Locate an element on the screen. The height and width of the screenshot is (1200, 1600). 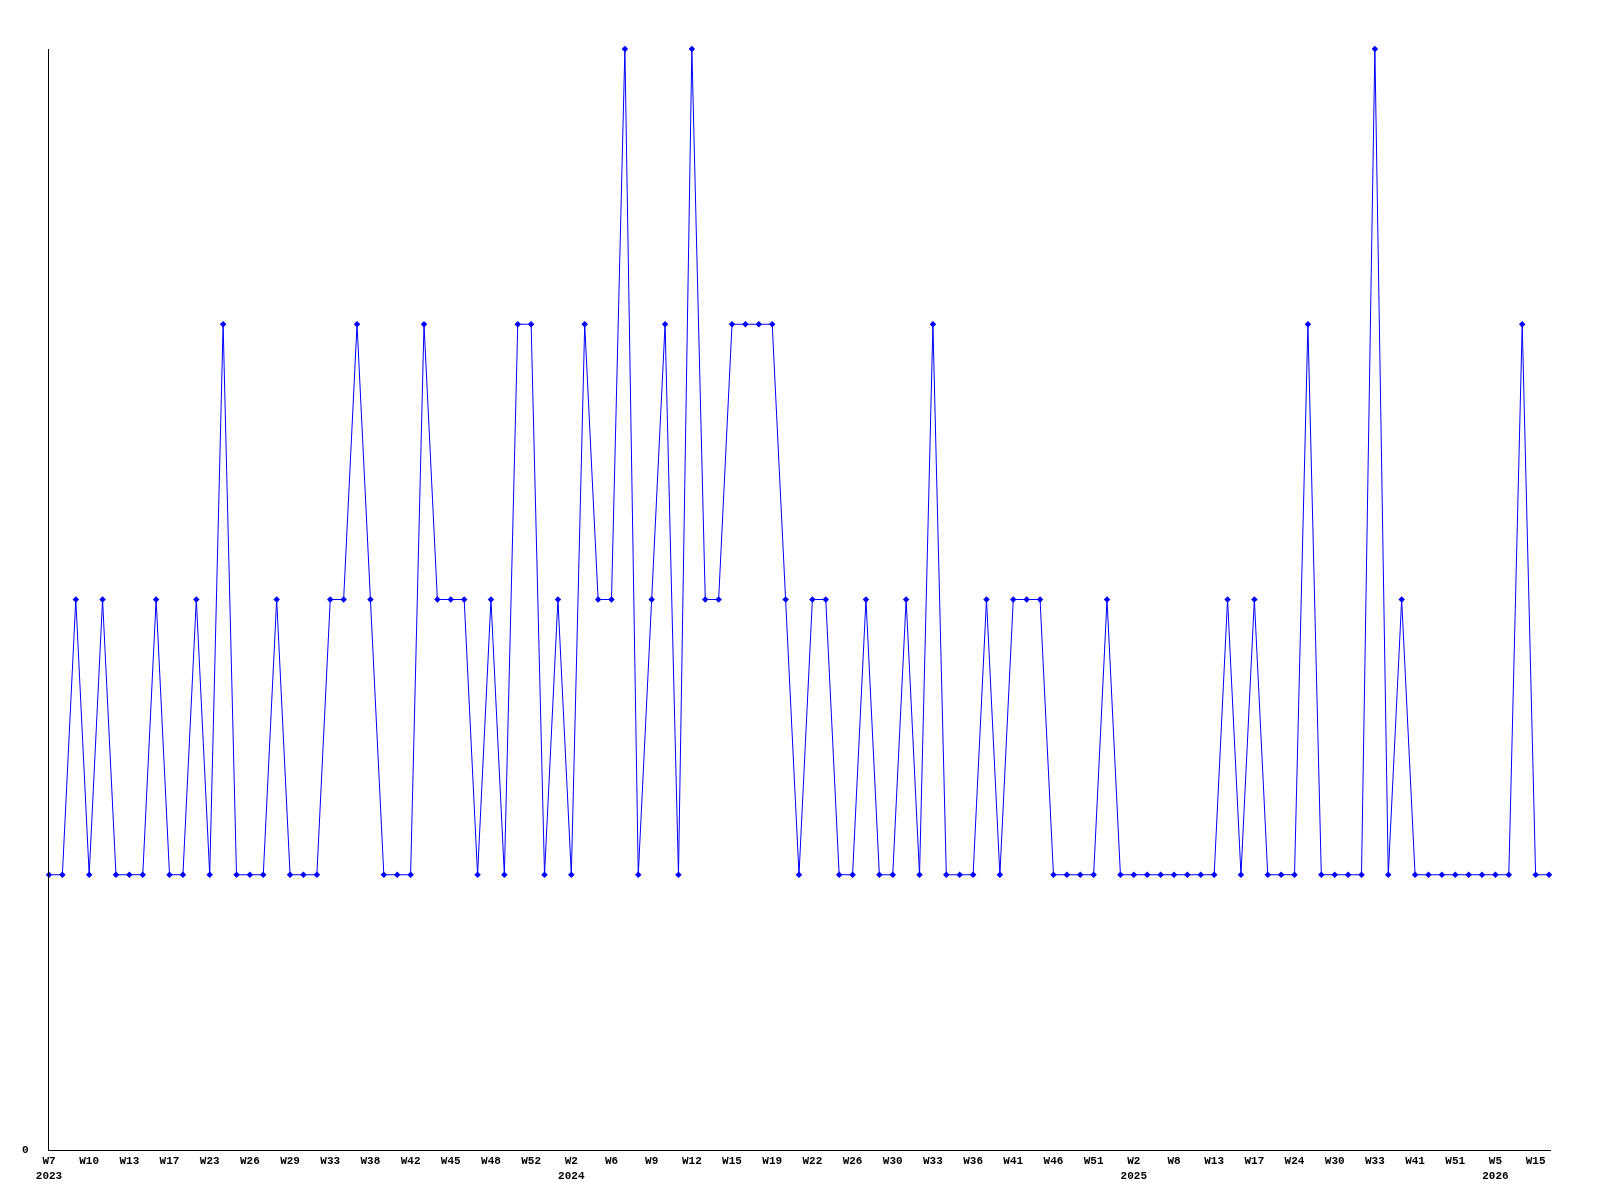
x-tick-label: W8 is located at coordinates (1174, 1161).